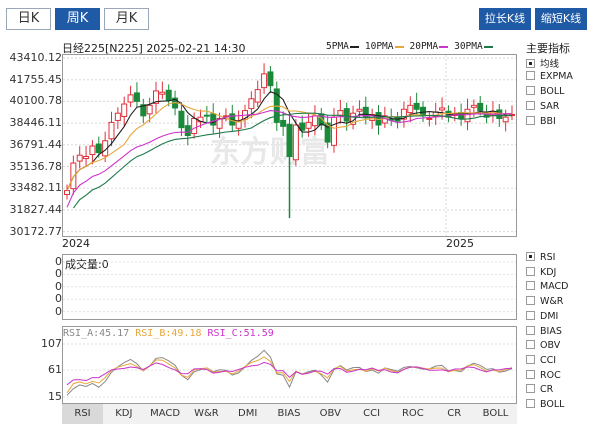 This screenshot has width=592, height=437. I want to click on lengthen-kline-button: 拉长K线, so click(505, 19).